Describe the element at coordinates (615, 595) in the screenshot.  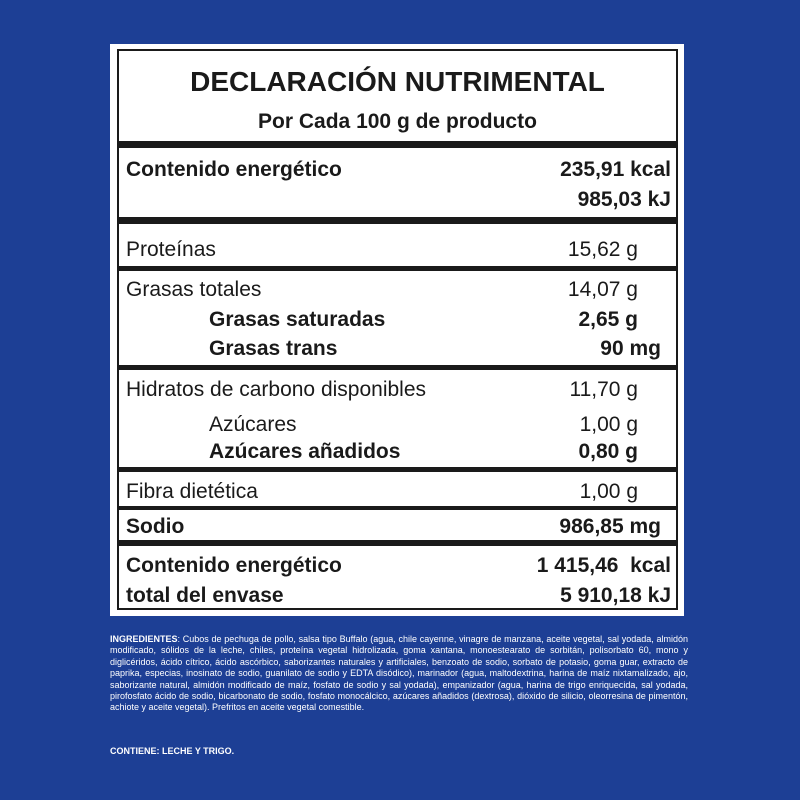
I see `total-energy-kj-value: 5 910,18 kJ` at that location.